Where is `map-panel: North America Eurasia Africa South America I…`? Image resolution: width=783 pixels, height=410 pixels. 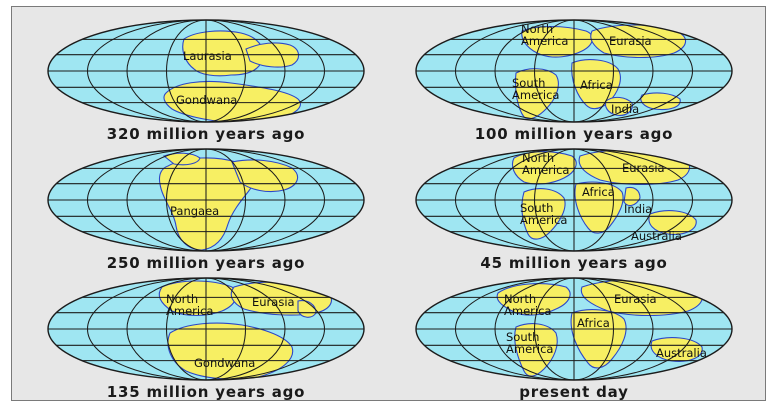
map-panel: North America Eurasia Africa South America I… is located at coordinates (574, 211).